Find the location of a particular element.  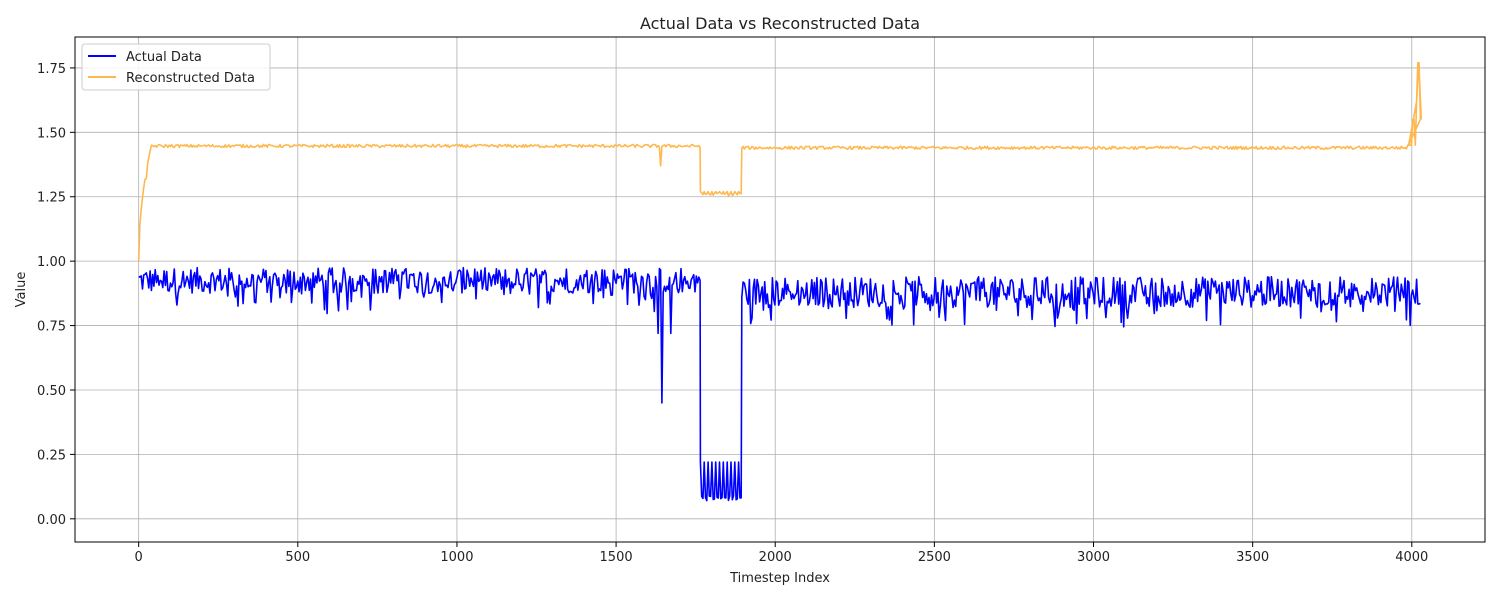

y-tick-label: 0.00 is located at coordinates (51, 520).